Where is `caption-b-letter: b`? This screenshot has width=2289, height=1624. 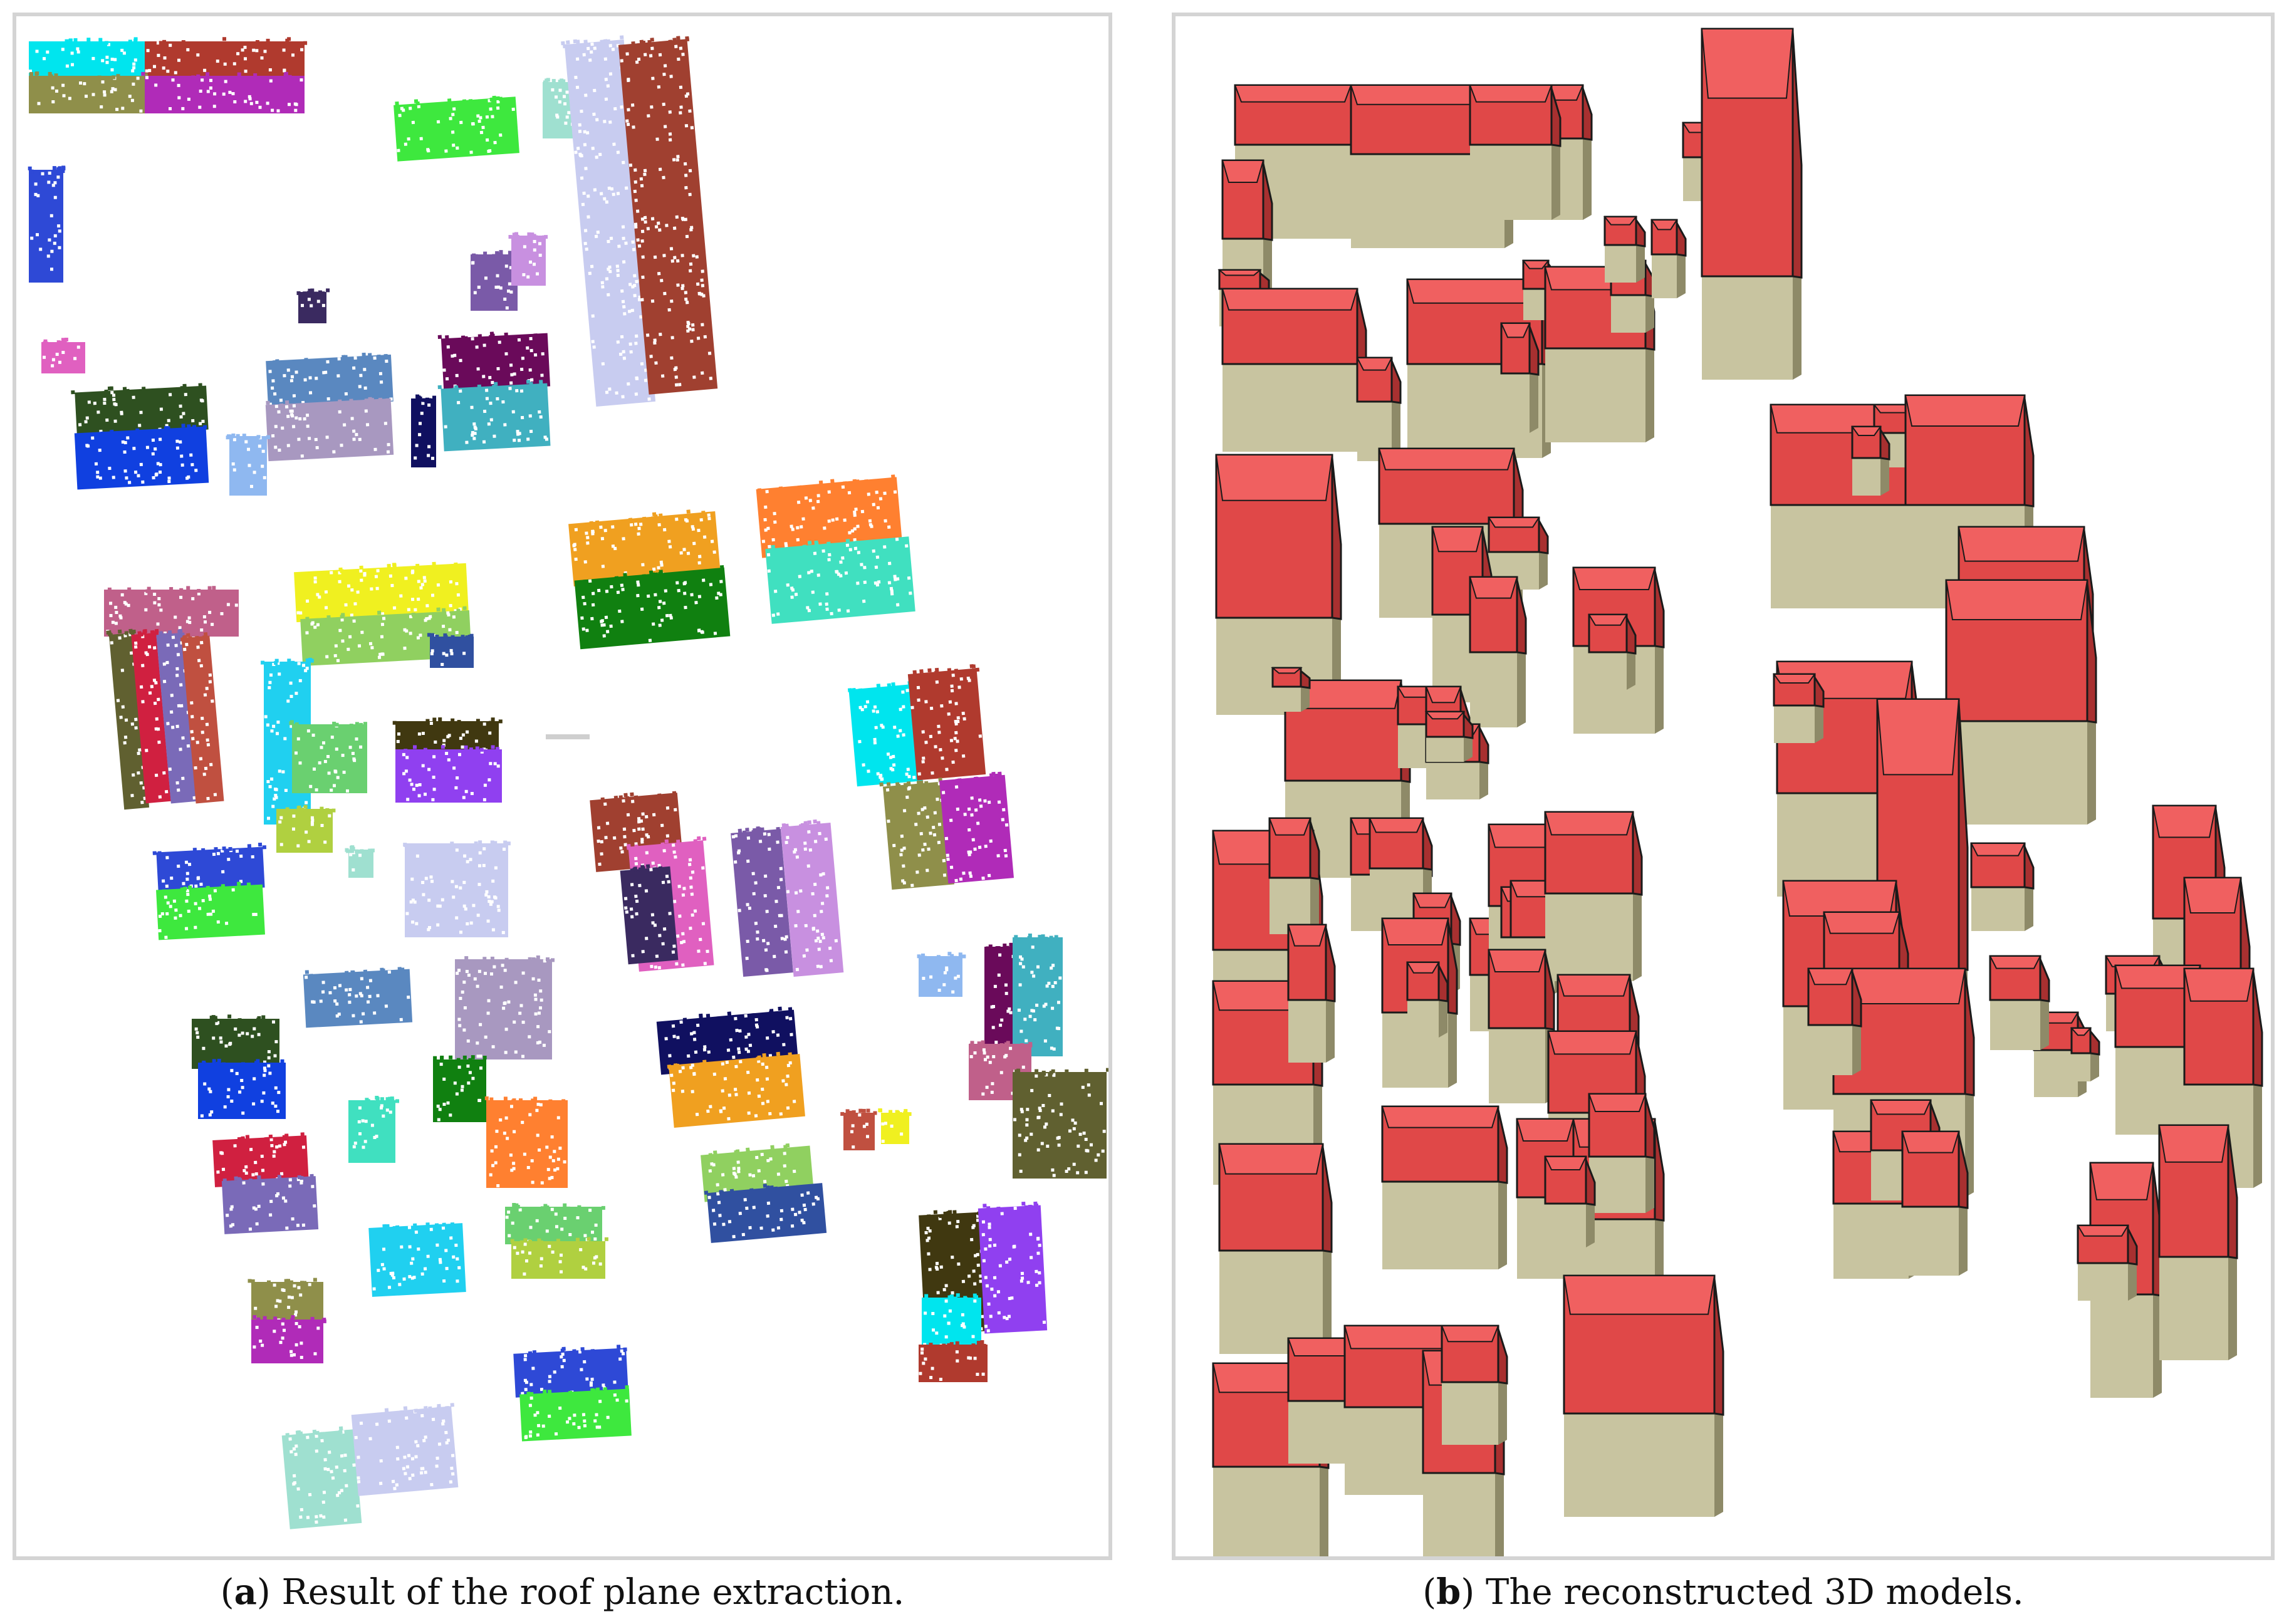 caption-b-letter: b is located at coordinates (1448, 1592).